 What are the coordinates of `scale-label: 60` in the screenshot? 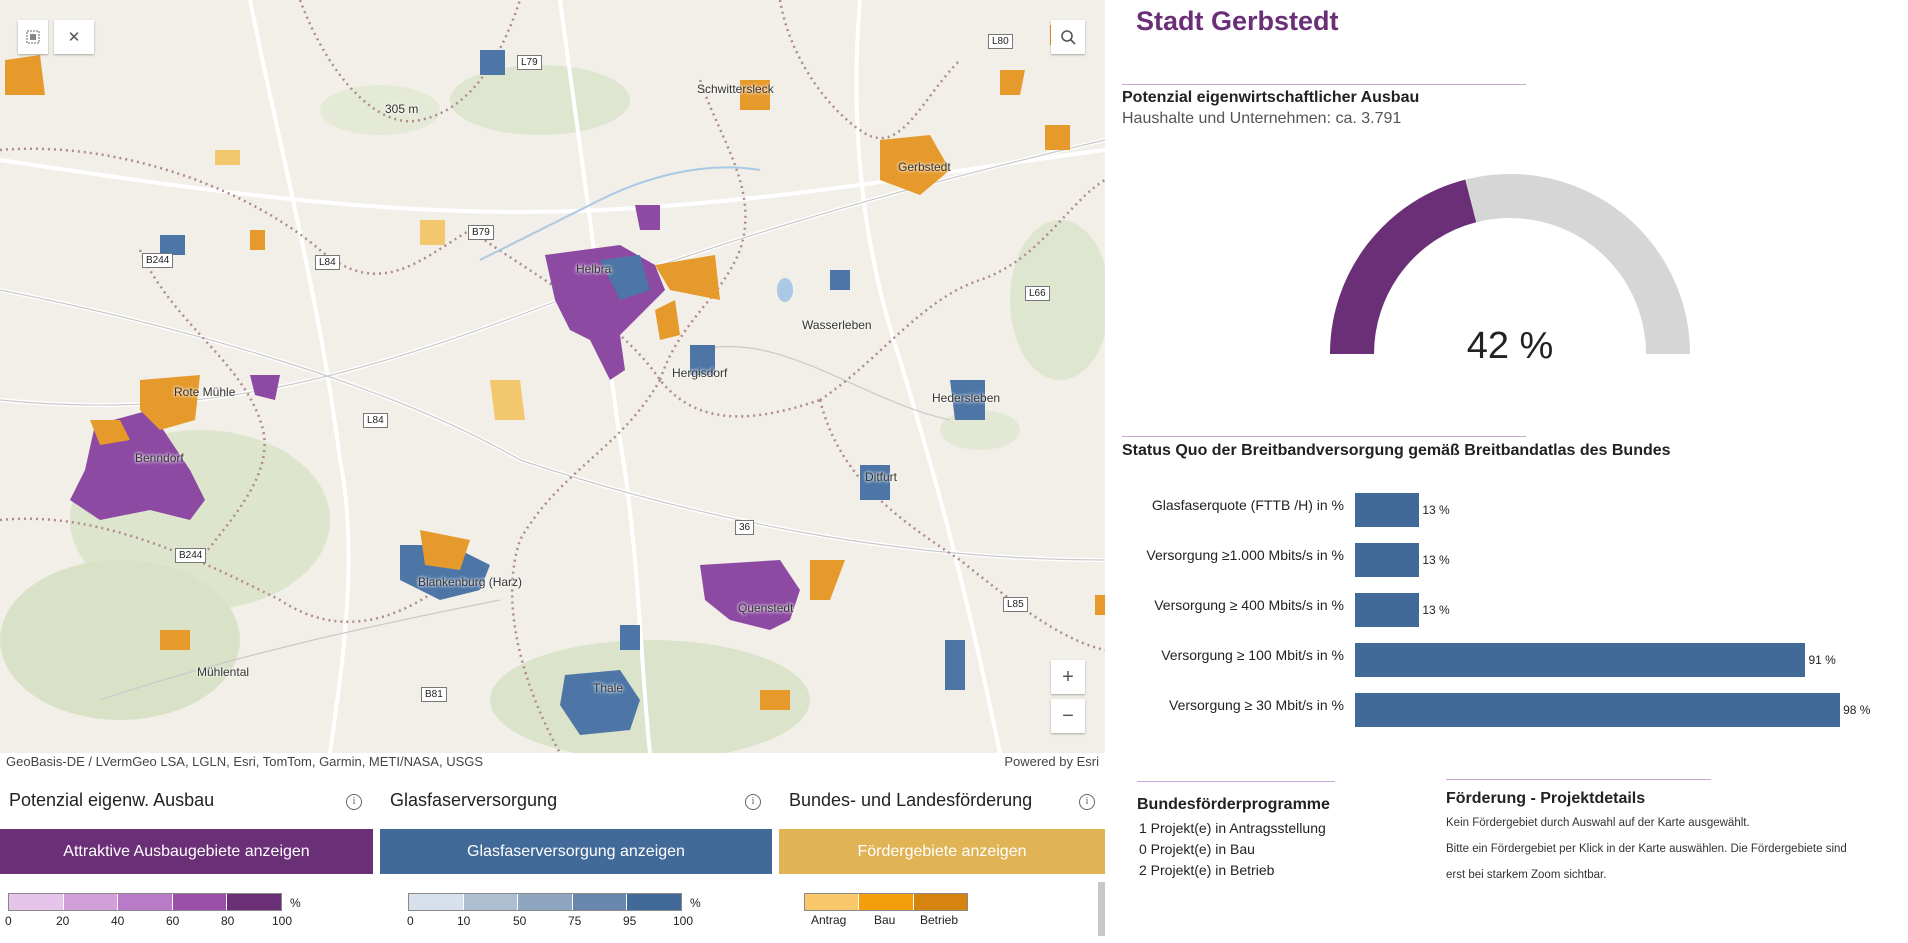 It's located at (173, 921).